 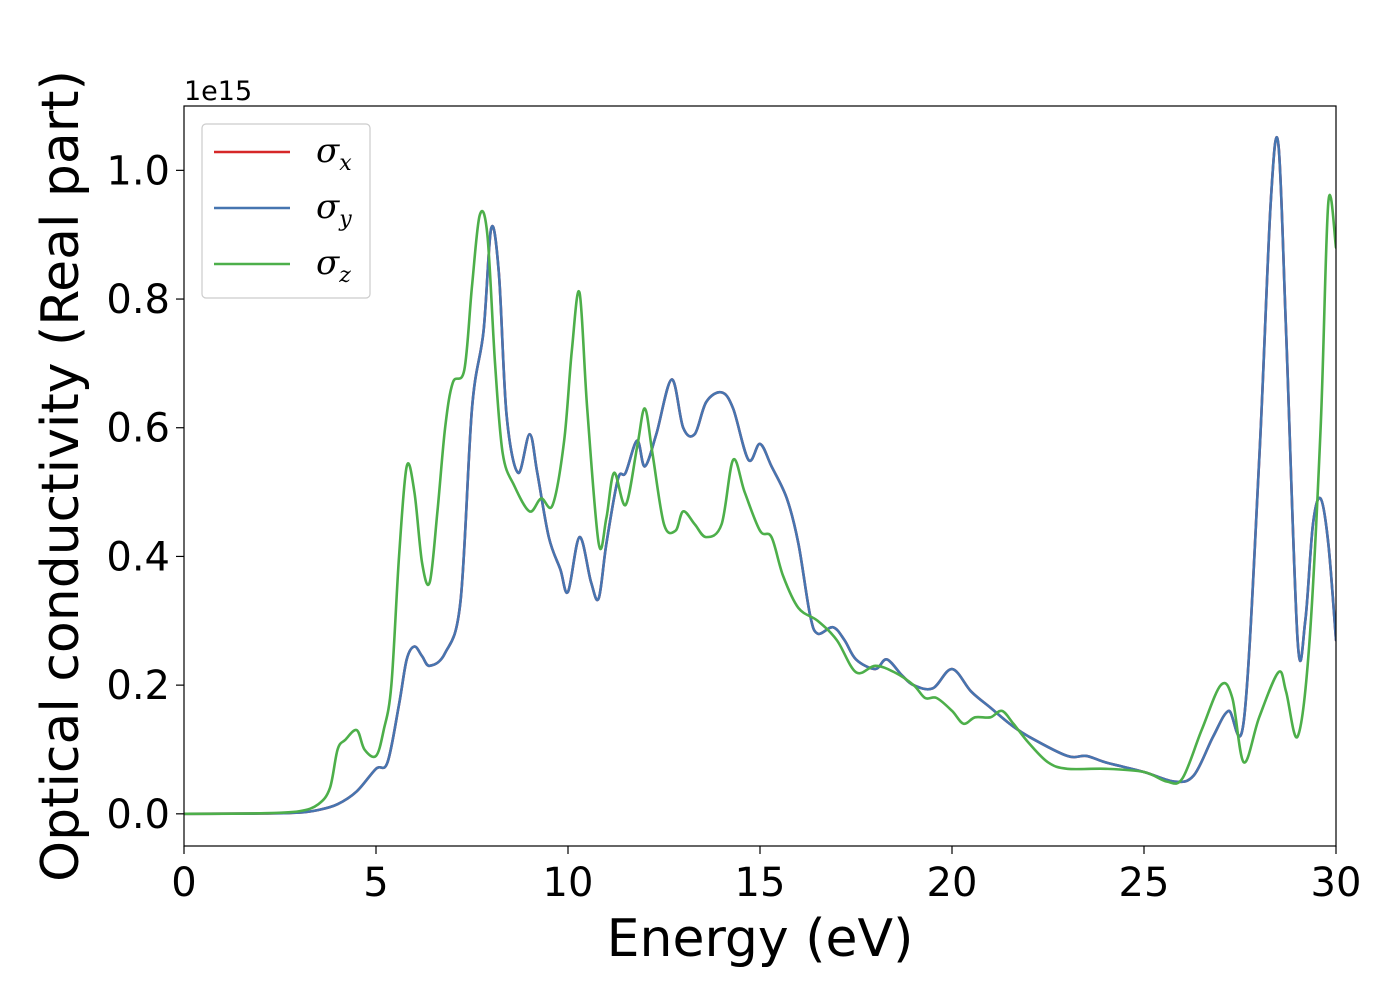 I want to click on x-axis-label: Energy (eV), so click(x=760, y=939).